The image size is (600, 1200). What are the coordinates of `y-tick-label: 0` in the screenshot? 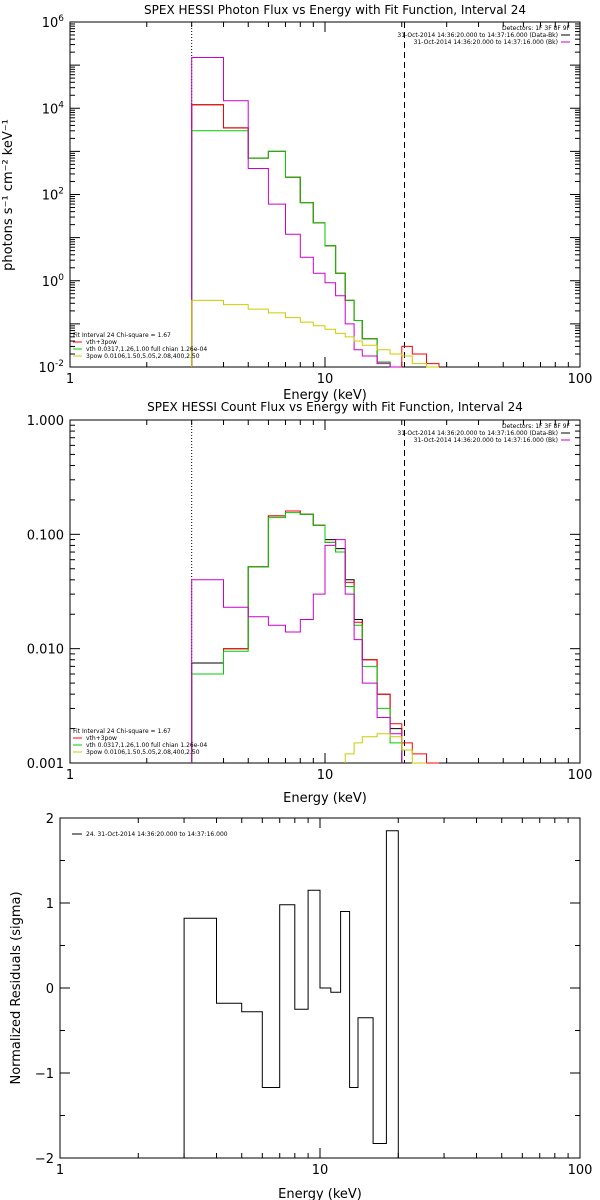 It's located at (50, 989).